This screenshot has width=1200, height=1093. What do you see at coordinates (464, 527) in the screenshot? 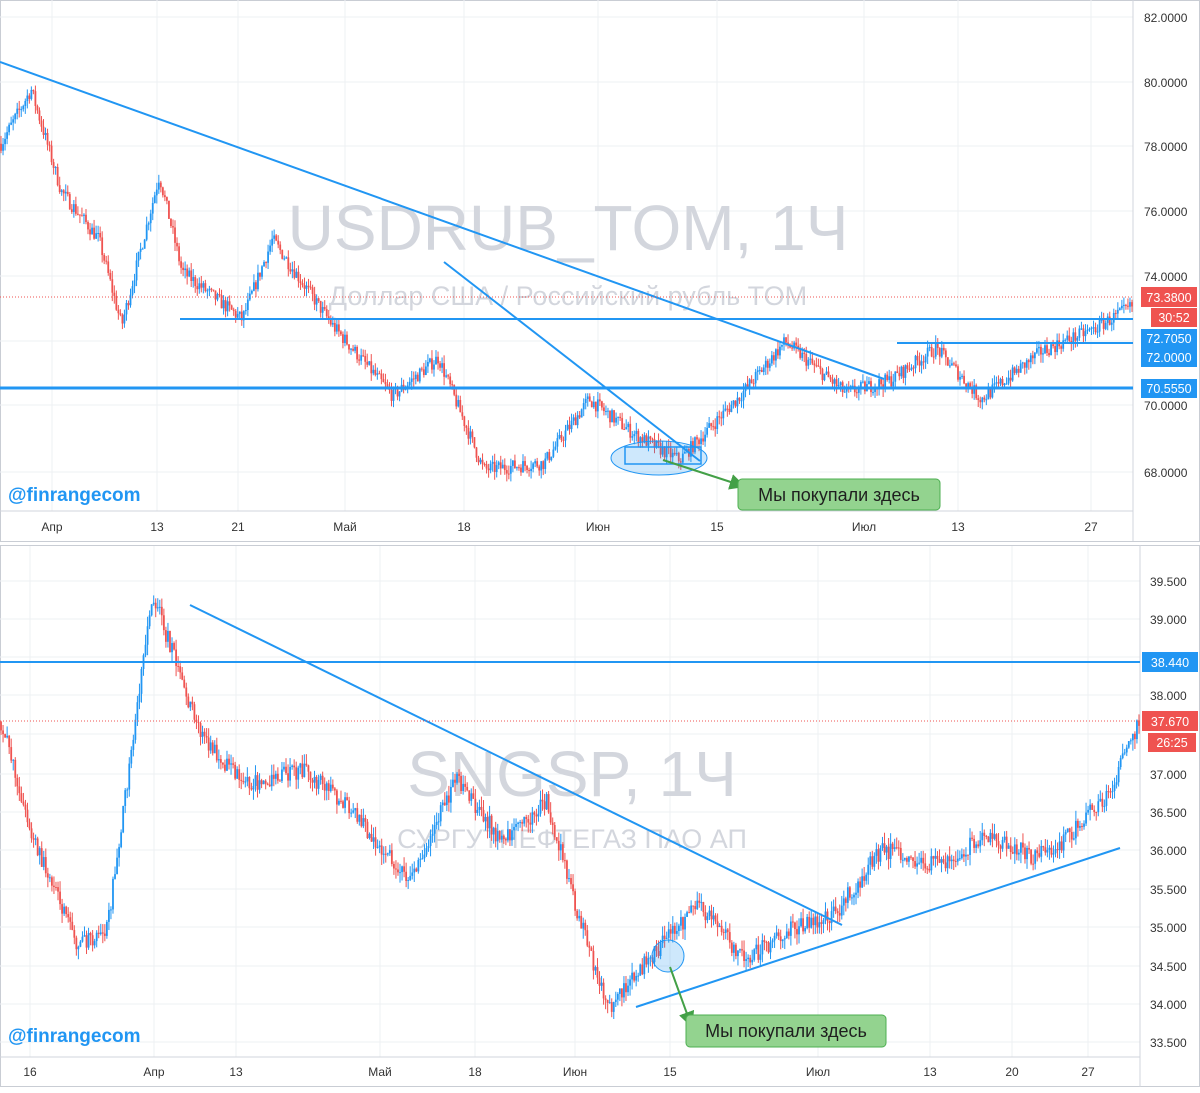
I see `x-tick-label: 18` at bounding box center [464, 527].